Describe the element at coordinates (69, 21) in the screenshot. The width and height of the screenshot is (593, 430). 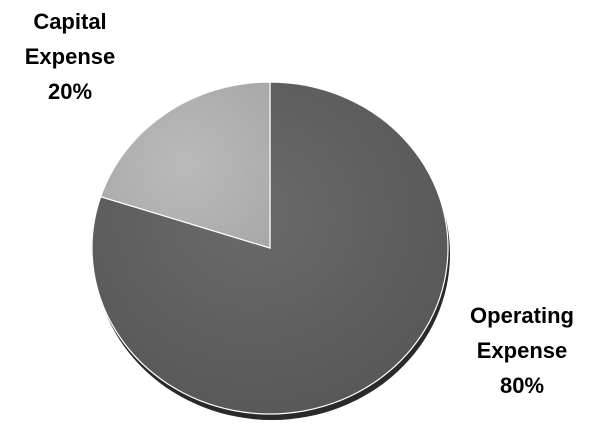
I see `slice-name-label: Capital` at that location.